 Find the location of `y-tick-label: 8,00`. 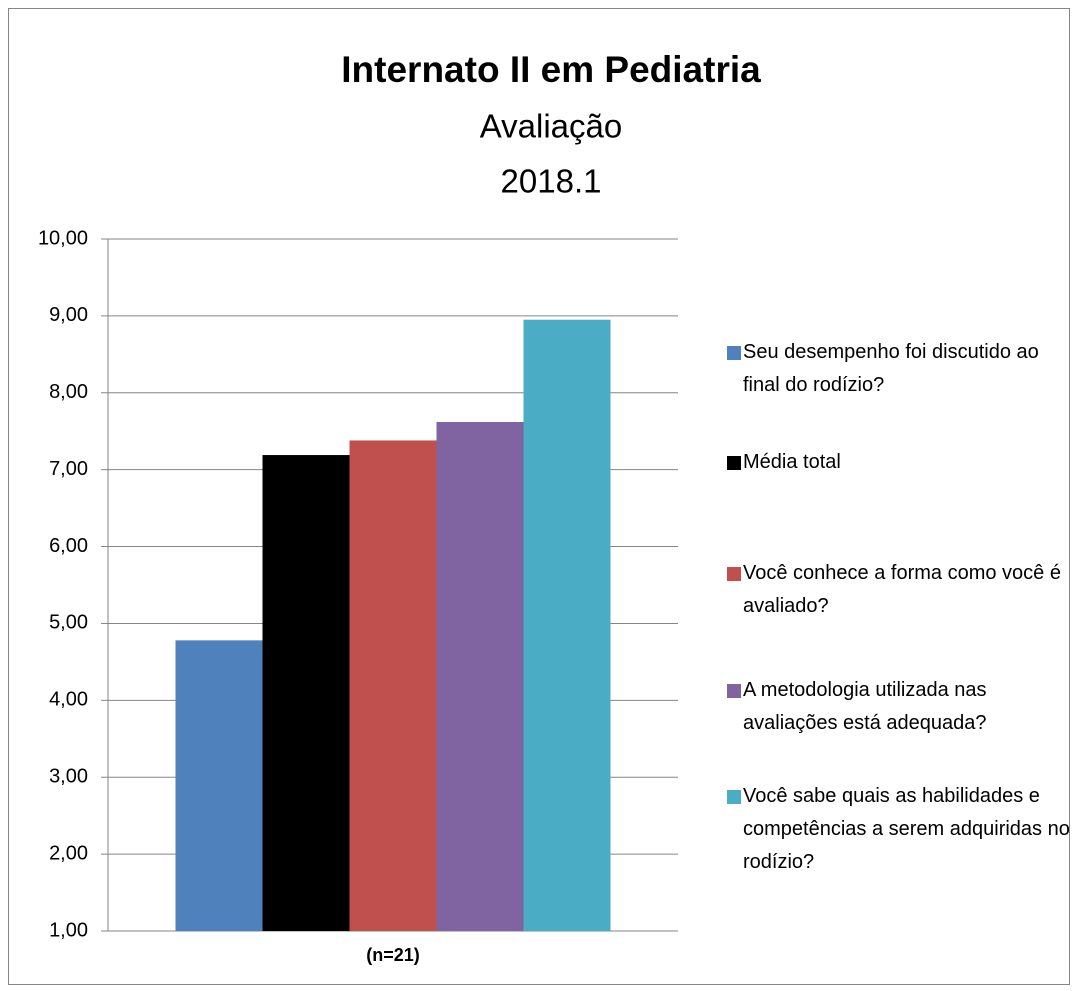

y-tick-label: 8,00 is located at coordinates (68, 392).